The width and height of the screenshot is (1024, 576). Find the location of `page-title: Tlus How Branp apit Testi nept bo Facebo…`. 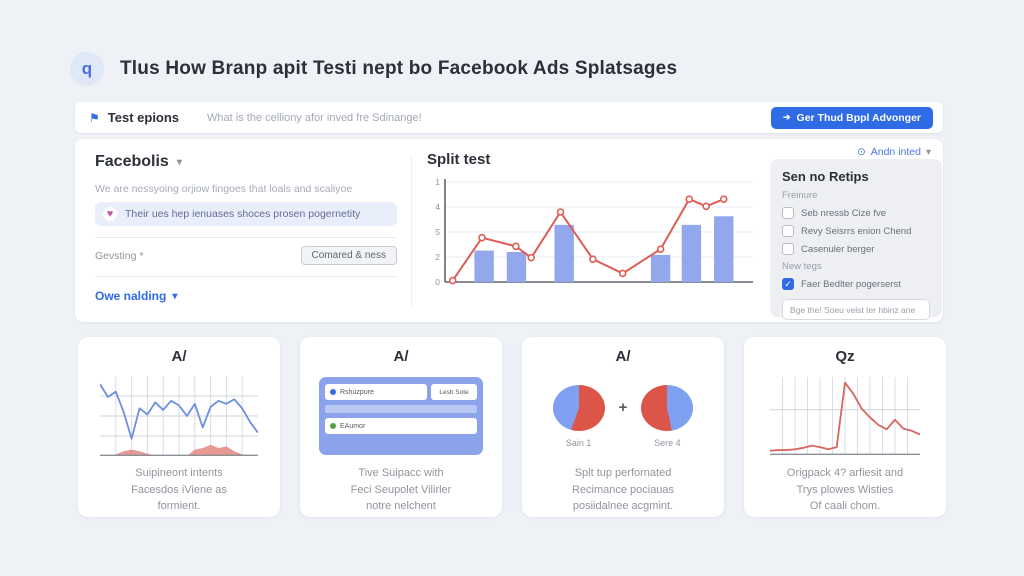

page-title: Tlus How Branp apit Testi nept bo Facebo… is located at coordinates (399, 68).